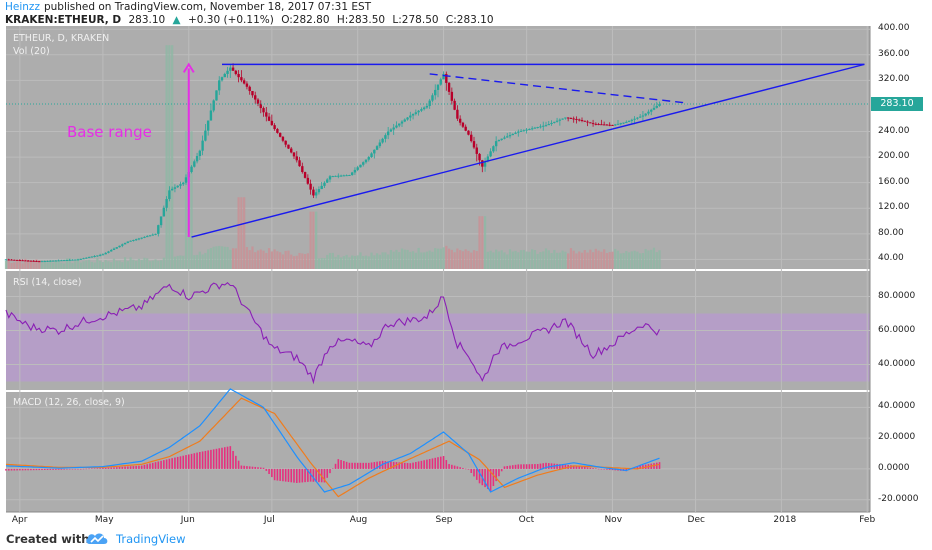 The image size is (932, 550). Describe the element at coordinates (897, 363) in the screenshot. I see `rsi-tick-label: 40.0000` at that location.